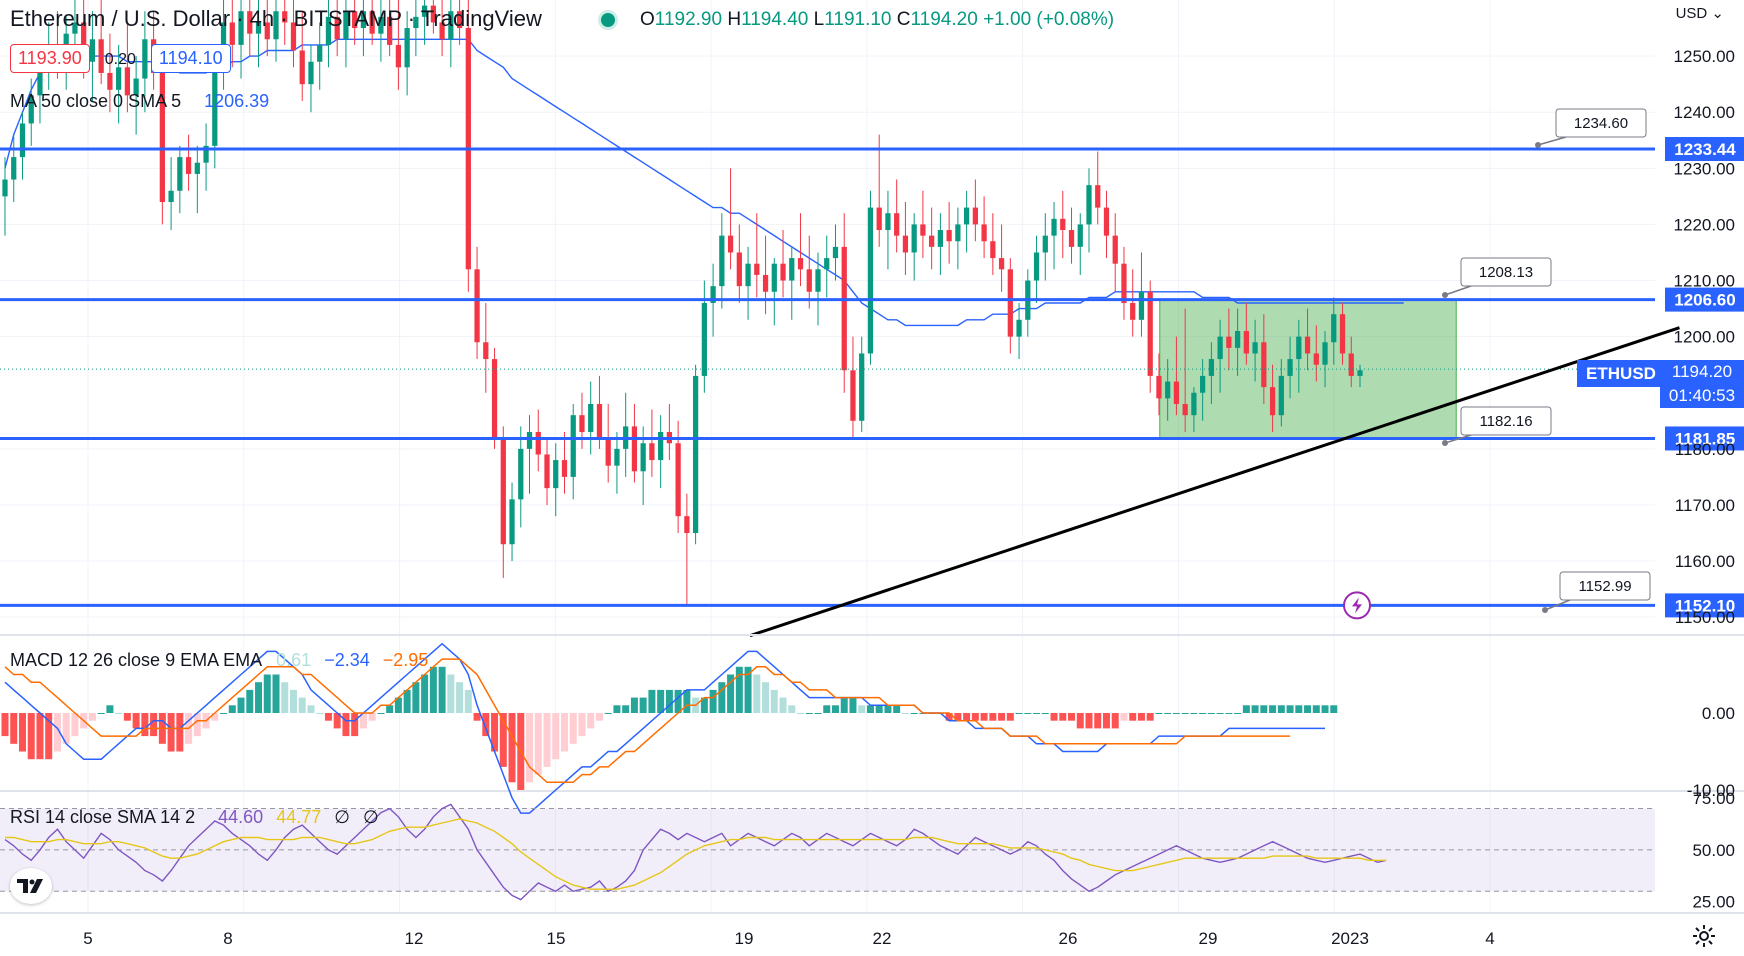  What do you see at coordinates (944, 19) in the screenshot?
I see `close-value: 1194.20` at bounding box center [944, 19].